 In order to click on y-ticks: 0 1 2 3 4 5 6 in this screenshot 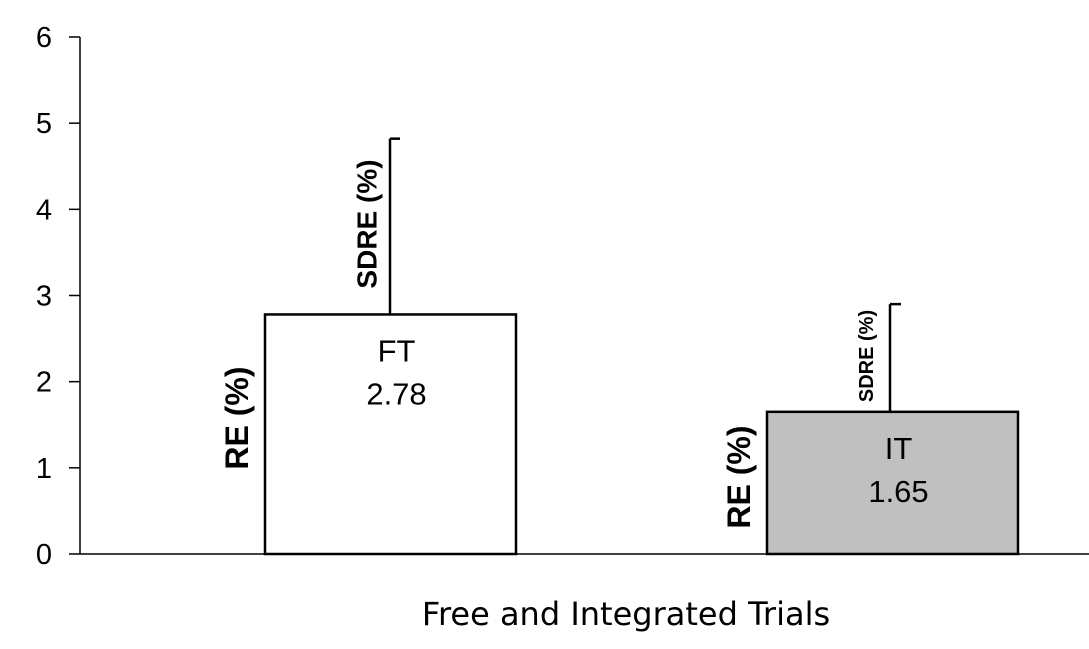, I will do `click(58, 296)`.